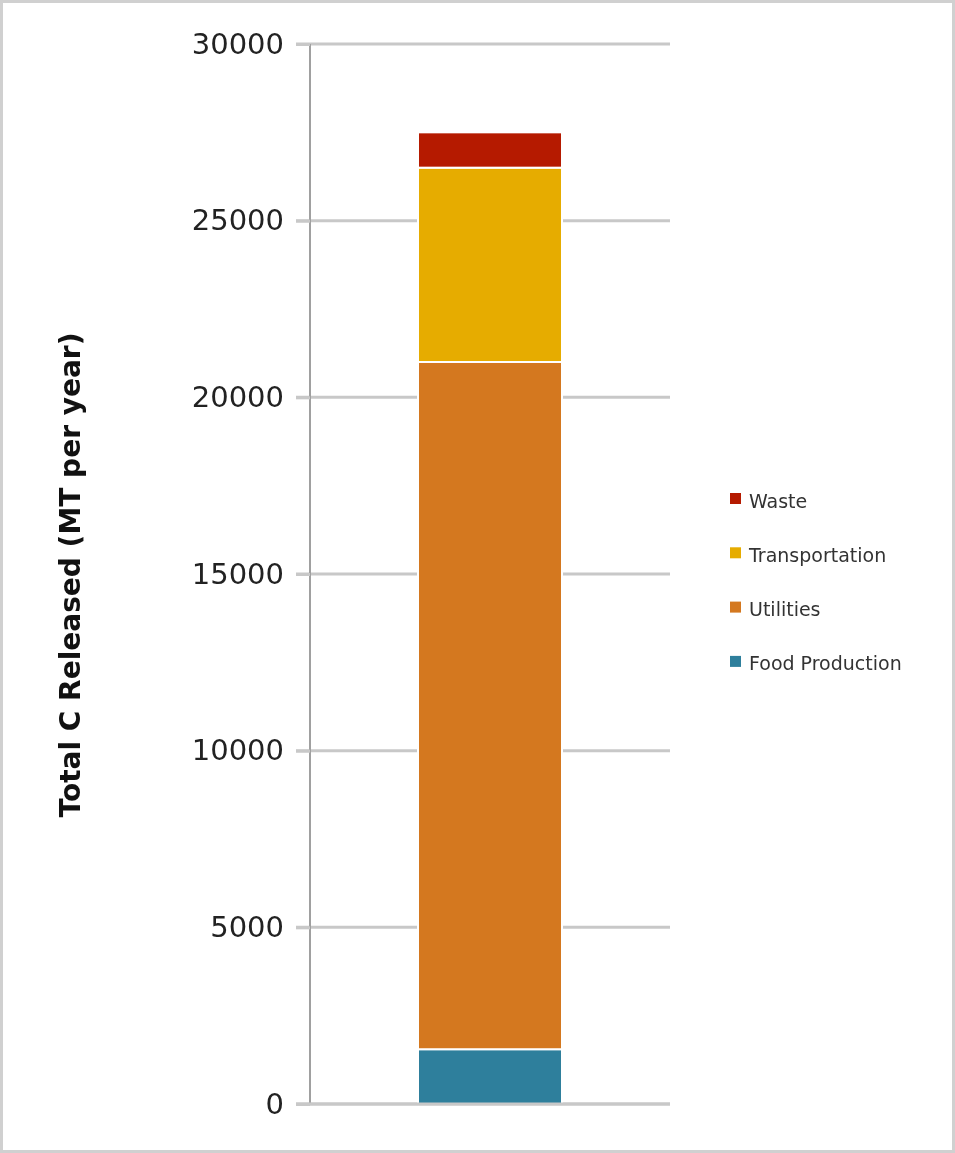  I want to click on y-tick-label: 25000, so click(237, 220).